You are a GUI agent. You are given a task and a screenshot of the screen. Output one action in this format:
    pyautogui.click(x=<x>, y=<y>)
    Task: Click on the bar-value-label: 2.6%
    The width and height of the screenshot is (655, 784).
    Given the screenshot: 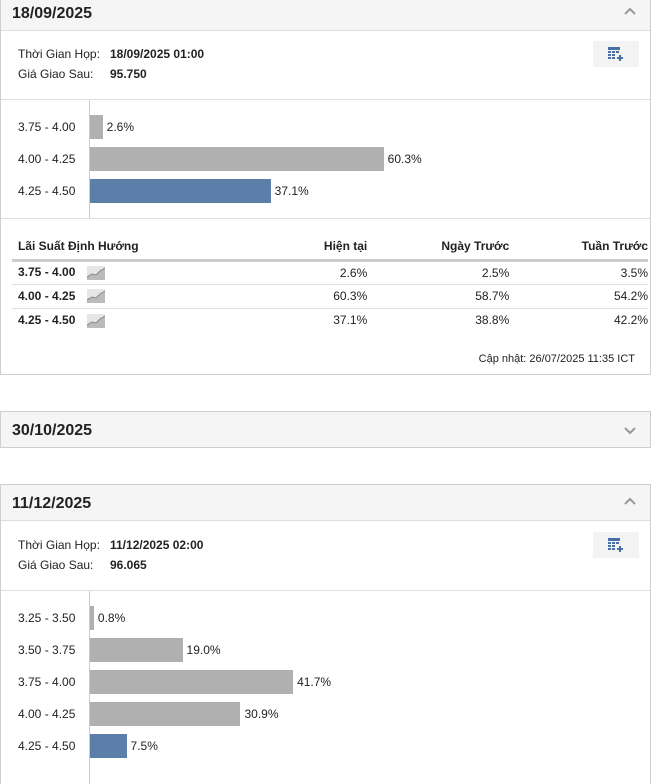 What is the action you would take?
    pyautogui.click(x=120, y=127)
    